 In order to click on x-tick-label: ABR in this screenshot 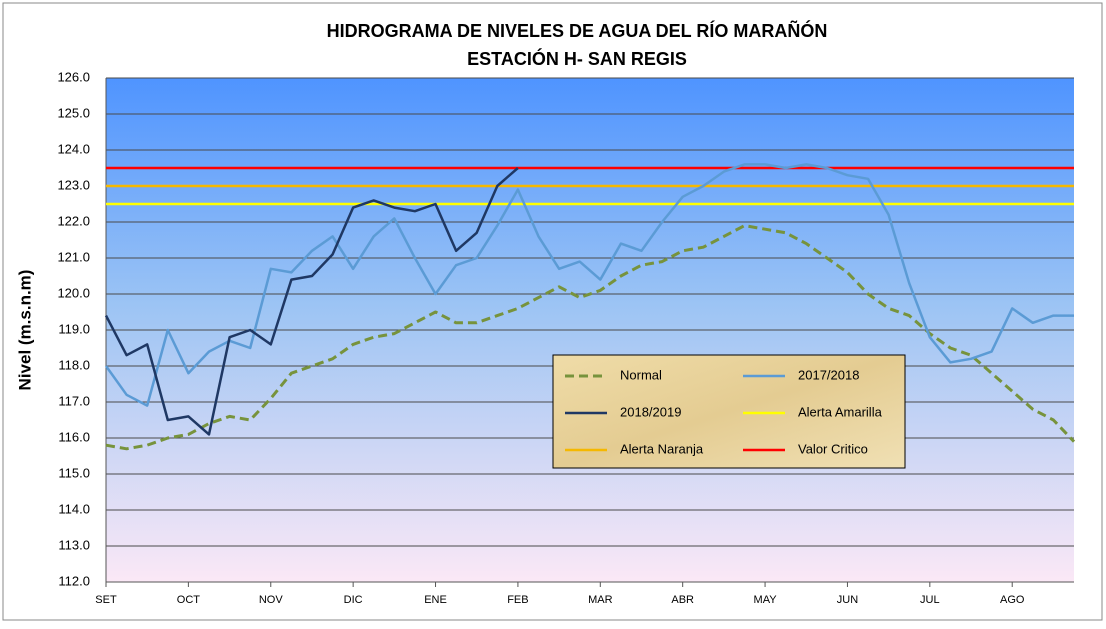, I will do `click(682, 600)`.